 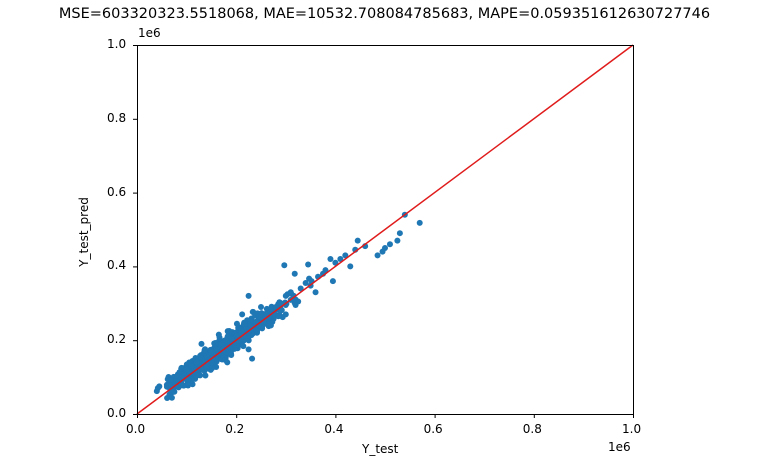 I want to click on y-tick-label: 1.0, so click(x=117, y=44).